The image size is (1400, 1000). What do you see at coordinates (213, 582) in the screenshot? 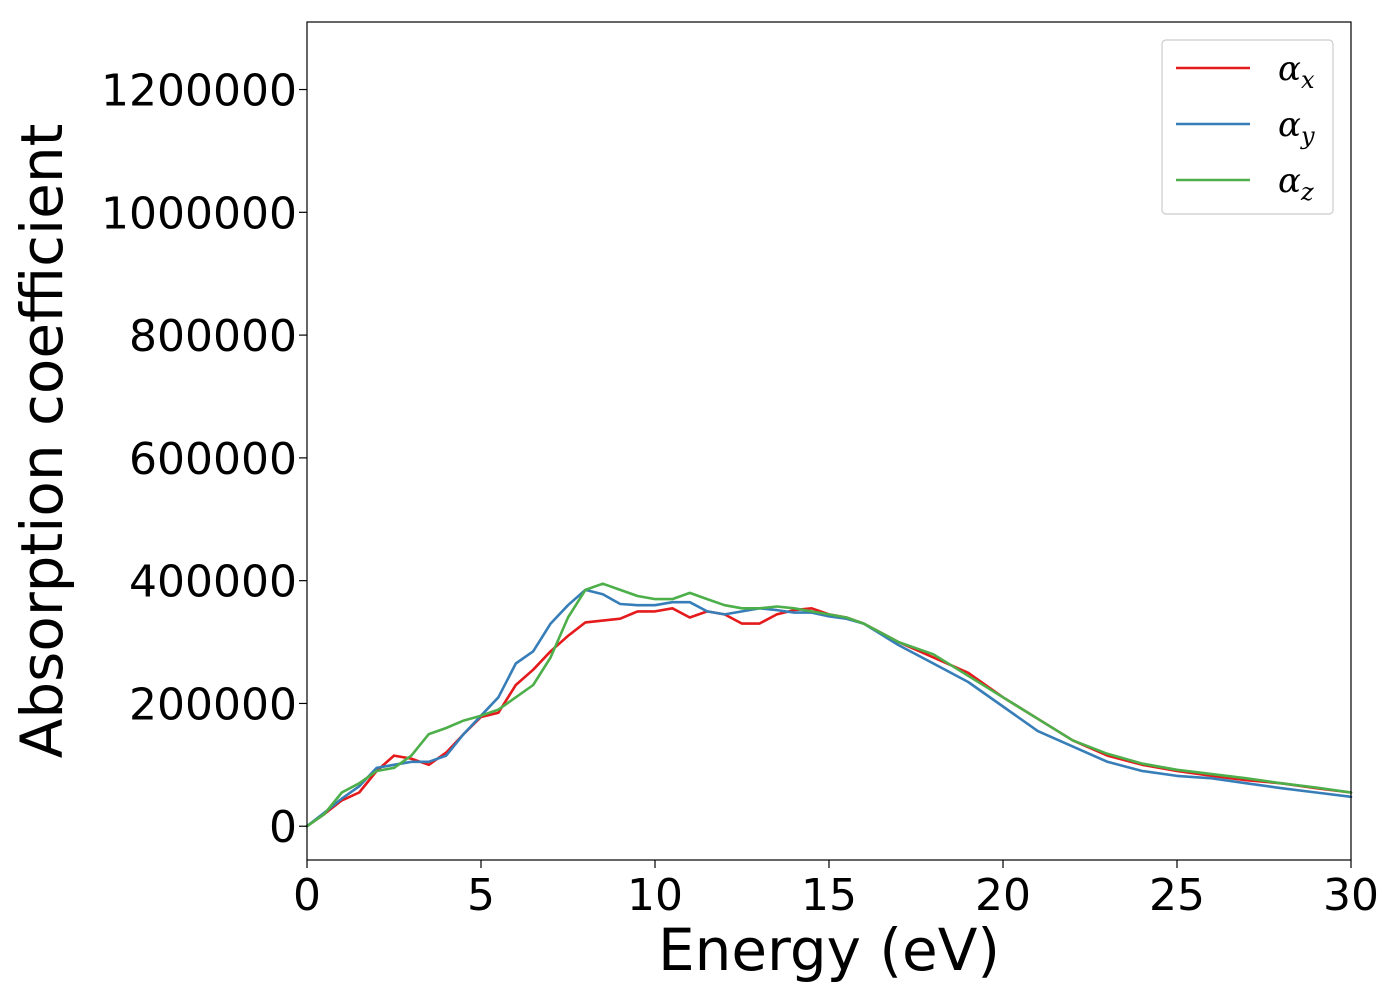
I see `y-tick-label: 400000` at bounding box center [213, 582].